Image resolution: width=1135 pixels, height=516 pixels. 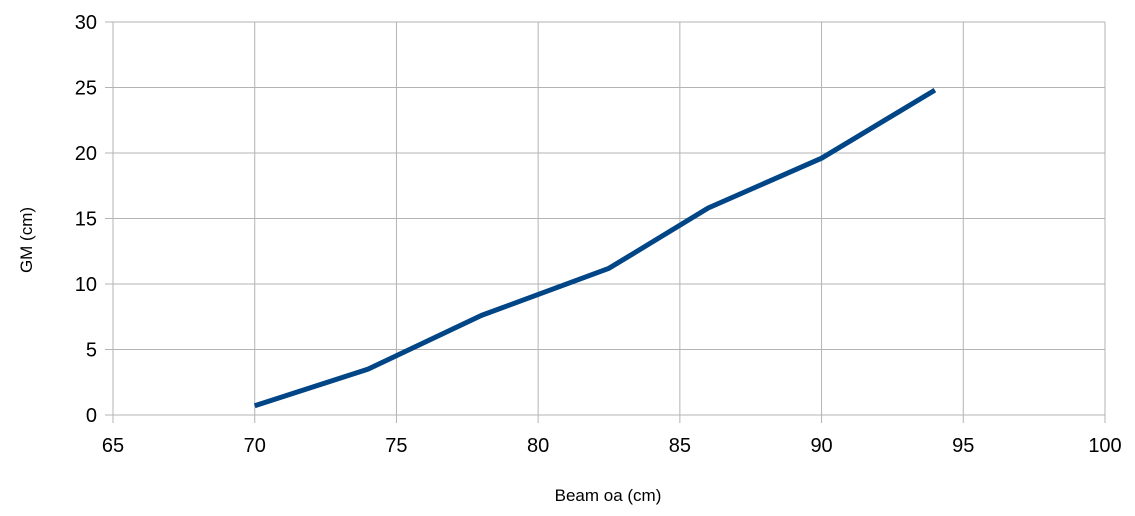 I want to click on y-tick-label: 10, so click(x=86, y=285).